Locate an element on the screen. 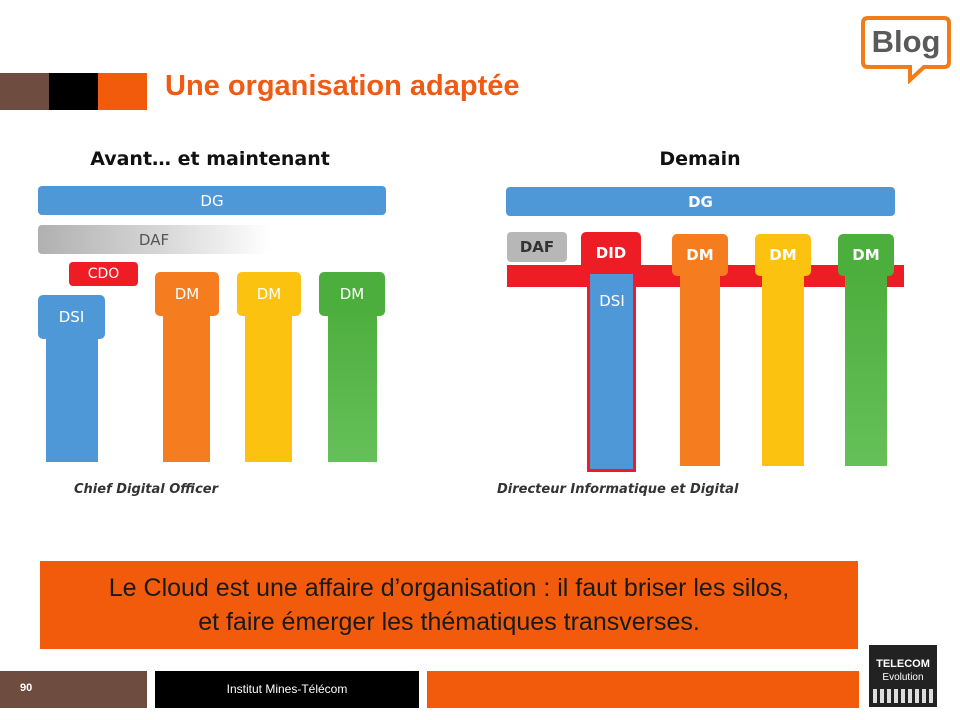 The image size is (960, 720). footer-orange-block is located at coordinates (643, 689).